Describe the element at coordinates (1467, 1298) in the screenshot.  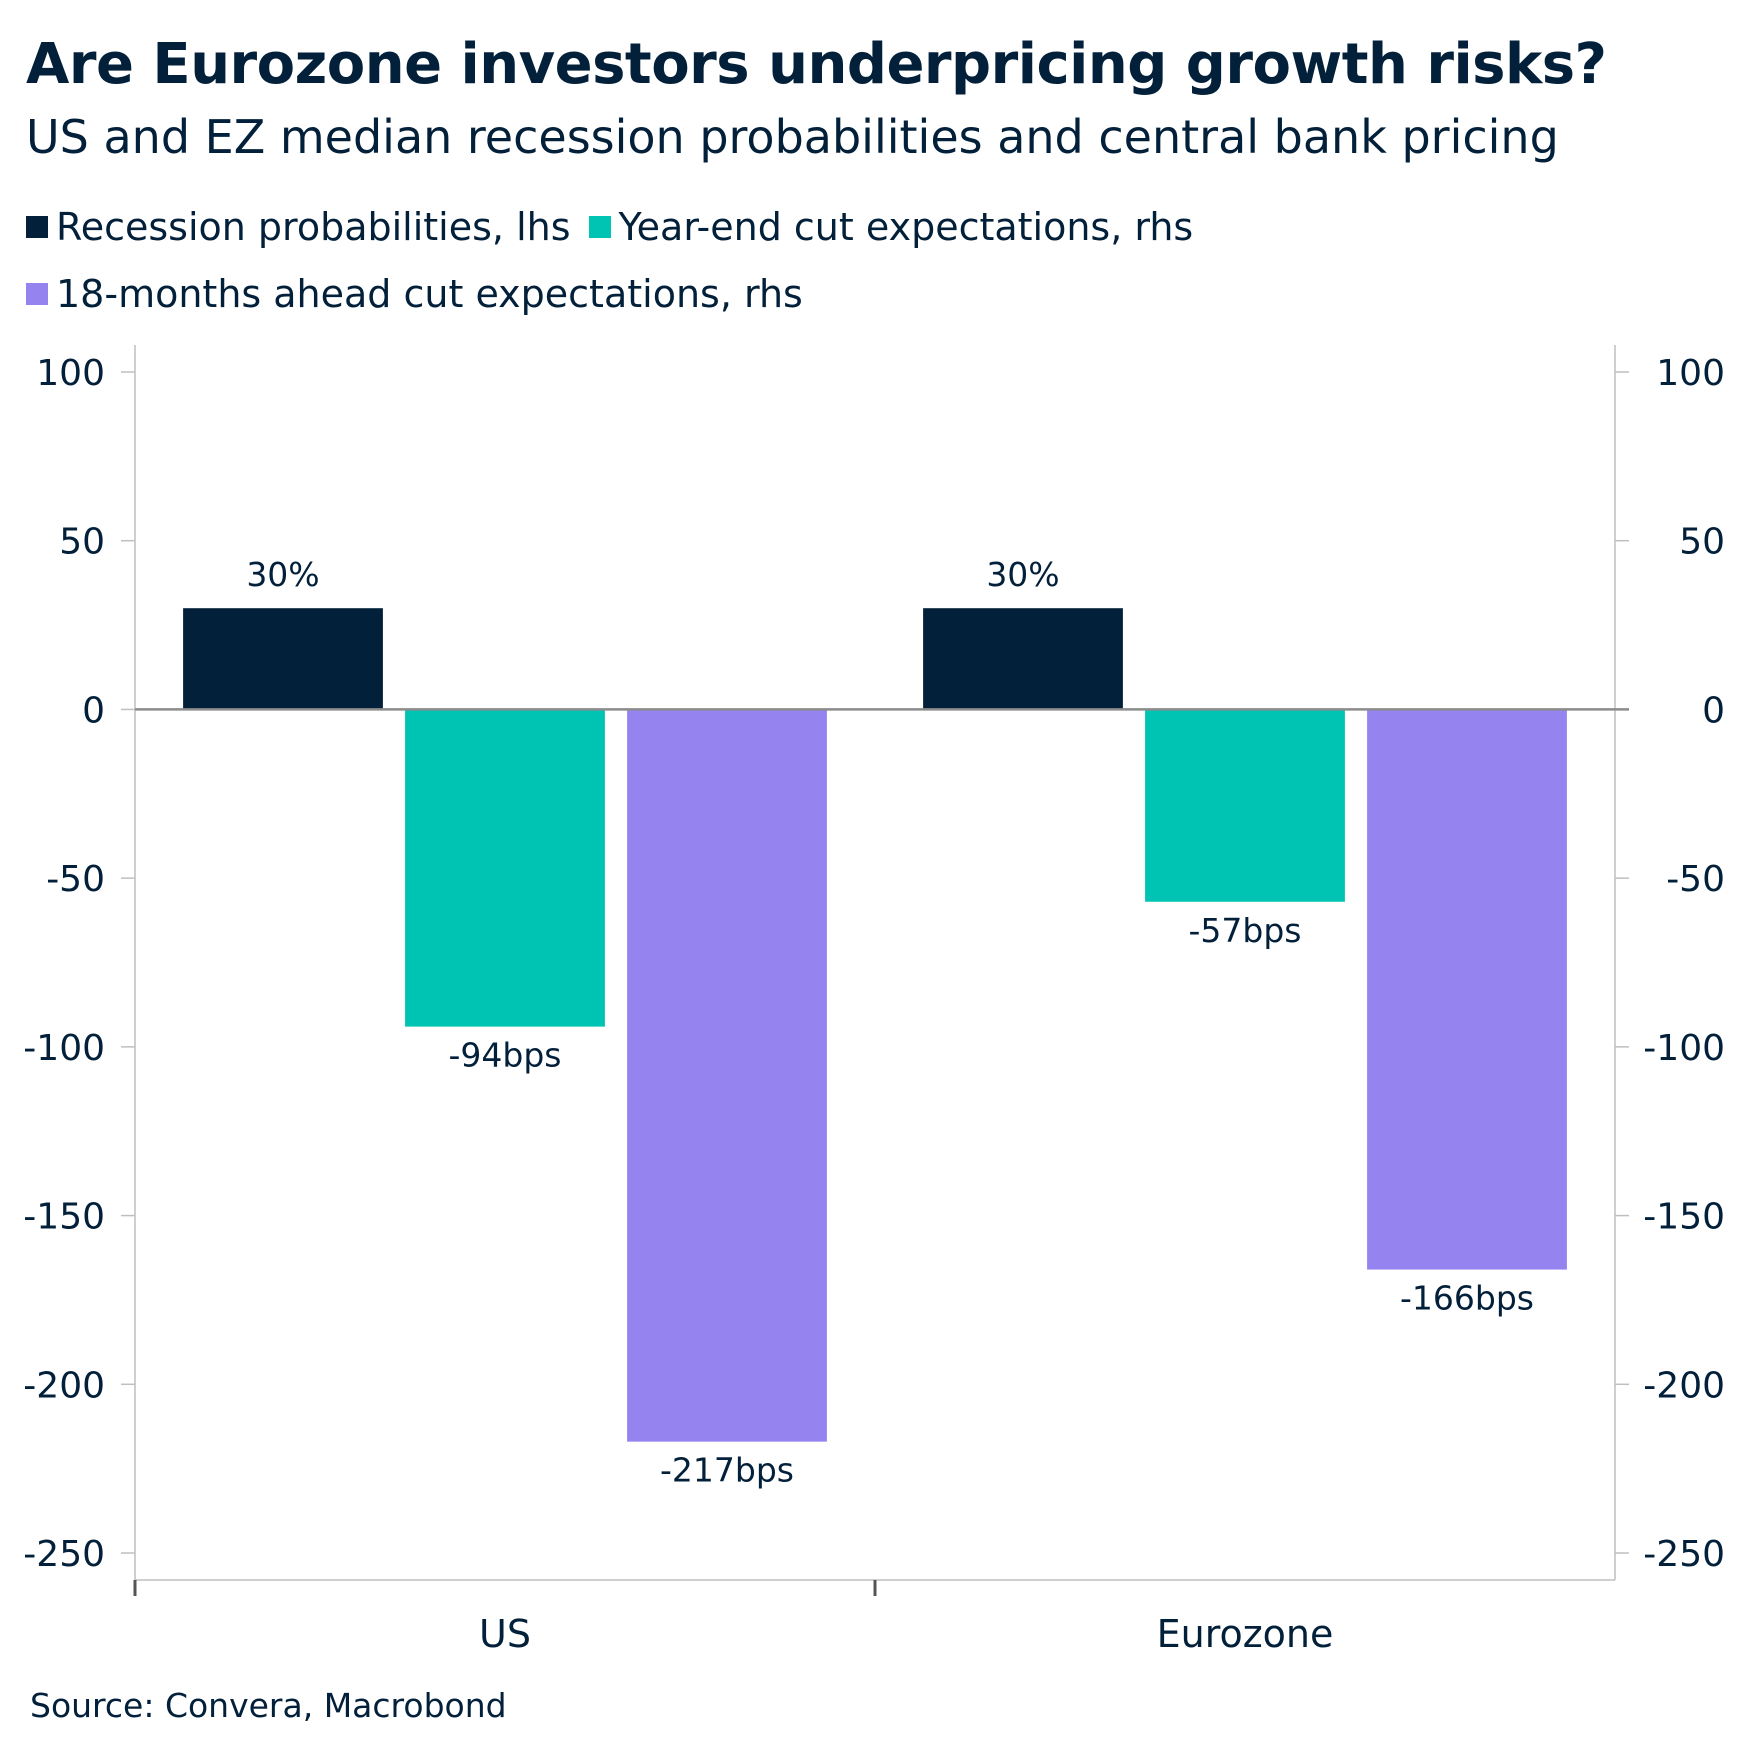
I see `data-label: -166bps` at that location.